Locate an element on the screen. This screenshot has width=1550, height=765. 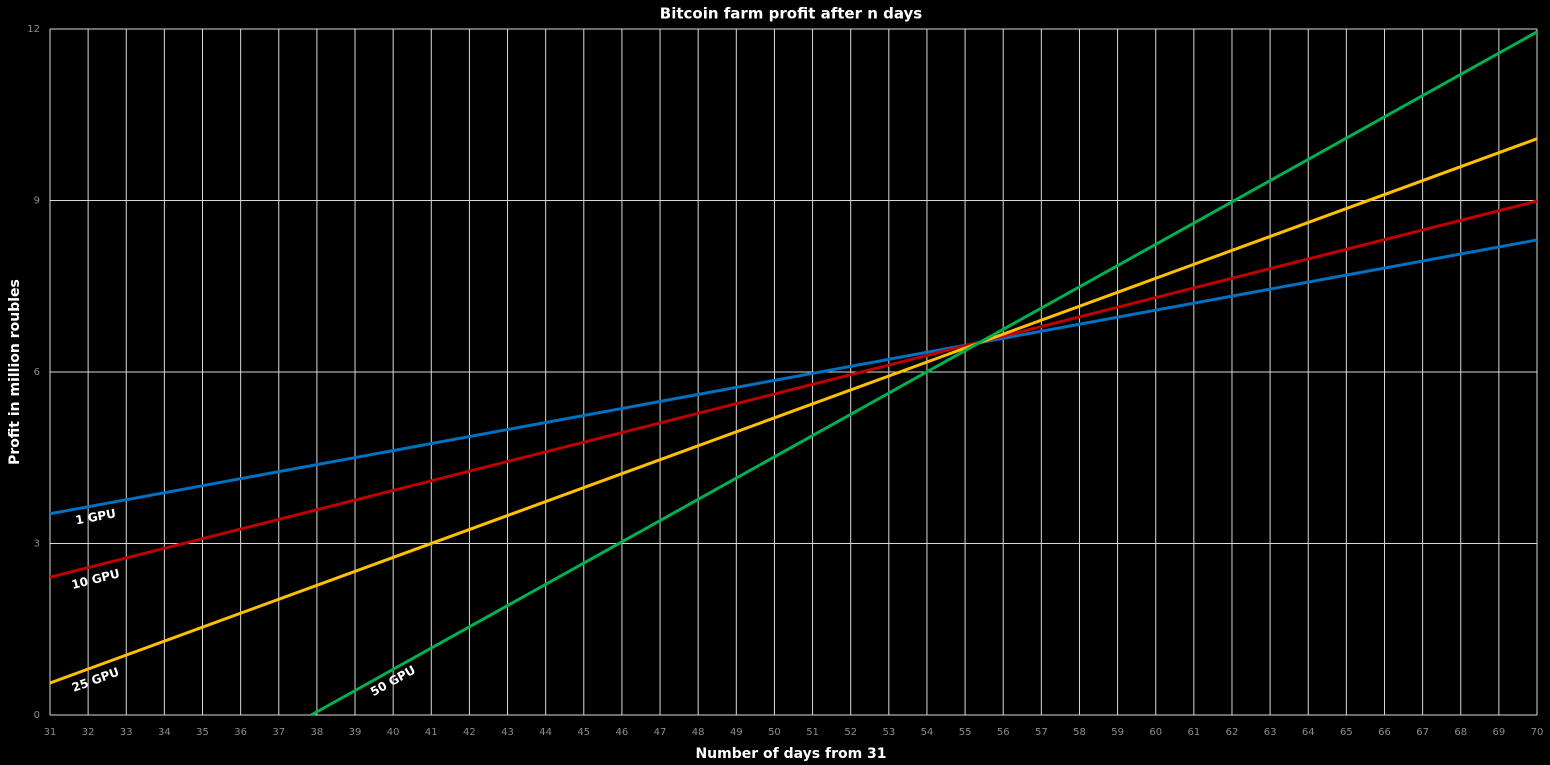
x-tick-label: 42 is located at coordinates (469, 732).